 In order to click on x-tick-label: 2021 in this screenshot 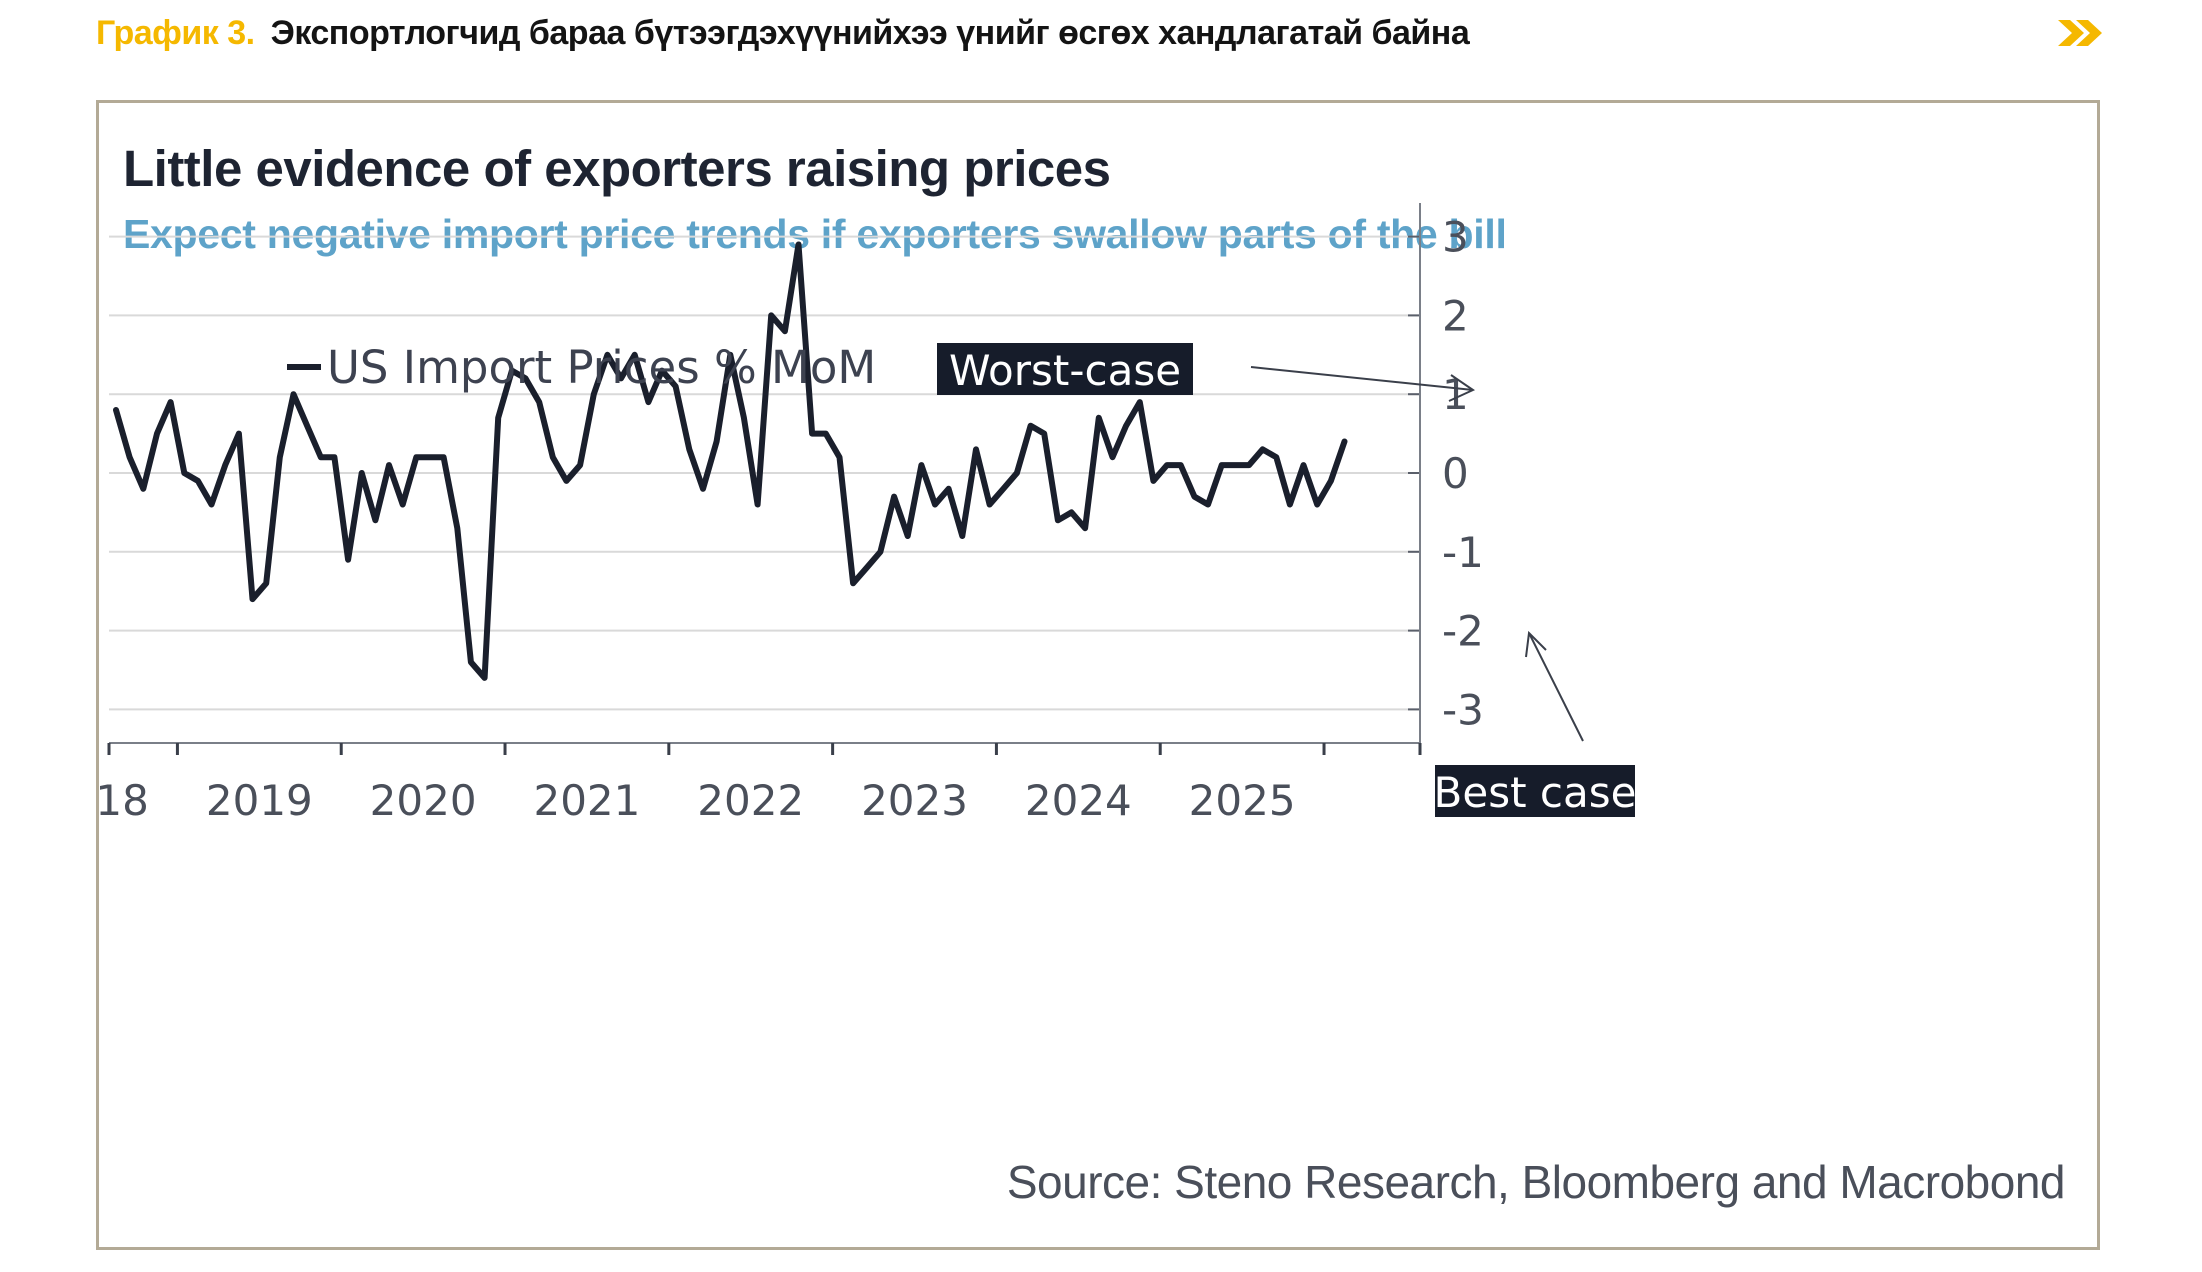, I will do `click(586, 800)`.